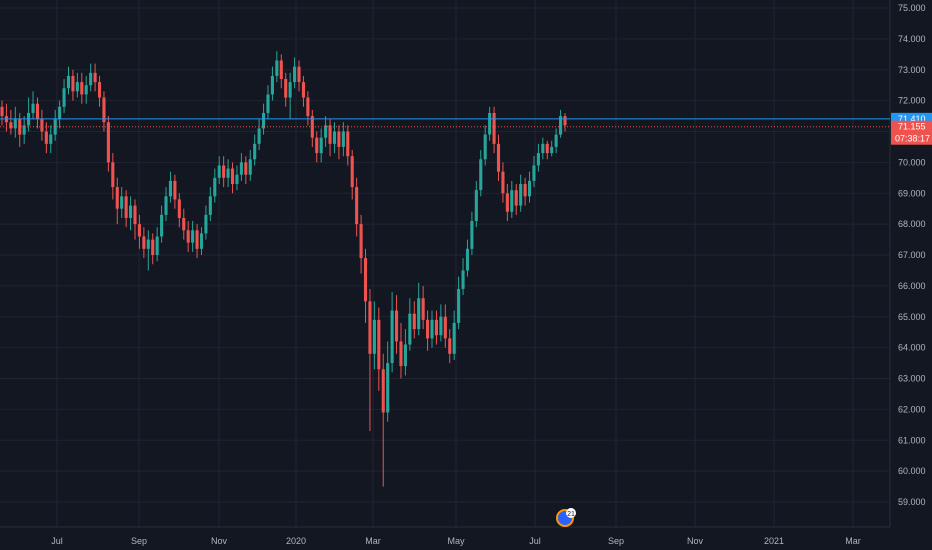 The image size is (932, 550). I want to click on countdown-label: 07:38:17, so click(912, 139).